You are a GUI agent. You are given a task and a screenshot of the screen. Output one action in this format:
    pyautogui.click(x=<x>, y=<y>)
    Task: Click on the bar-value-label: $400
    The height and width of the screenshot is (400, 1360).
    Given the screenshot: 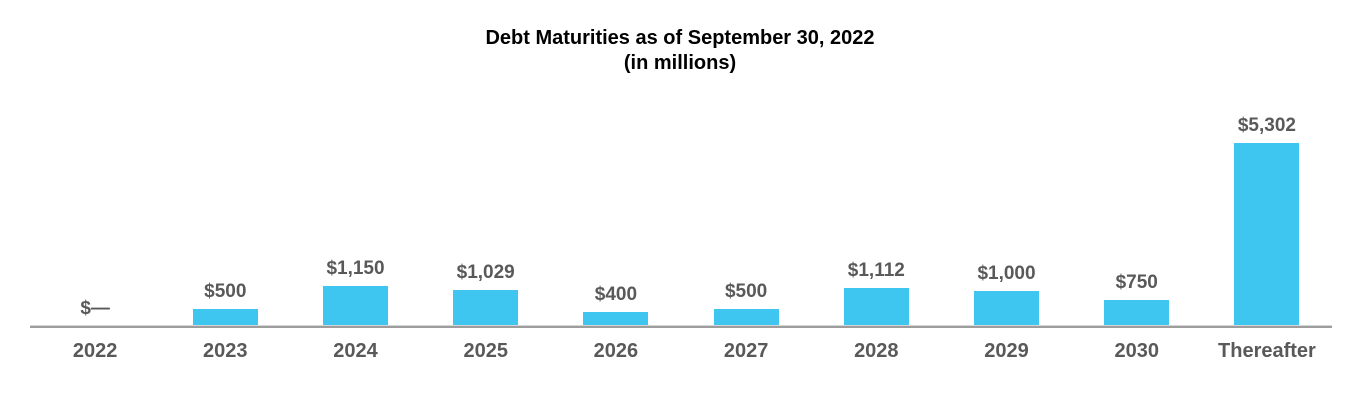 What is the action you would take?
    pyautogui.click(x=616, y=294)
    